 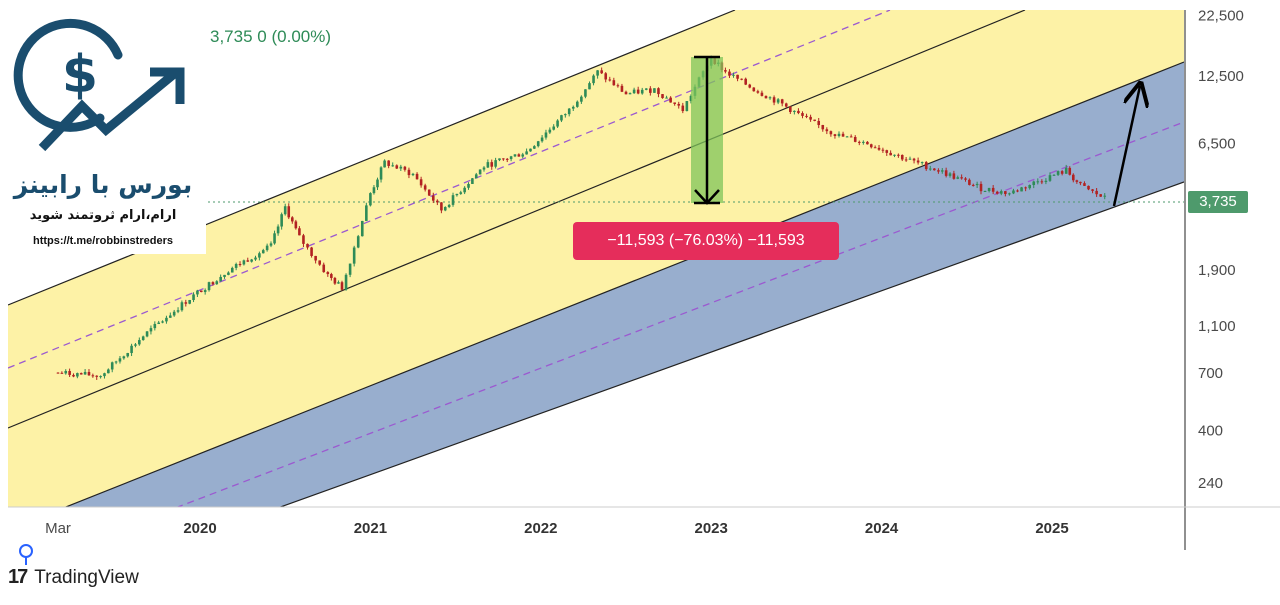 I want to click on pin-icon, so click(x=26, y=556).